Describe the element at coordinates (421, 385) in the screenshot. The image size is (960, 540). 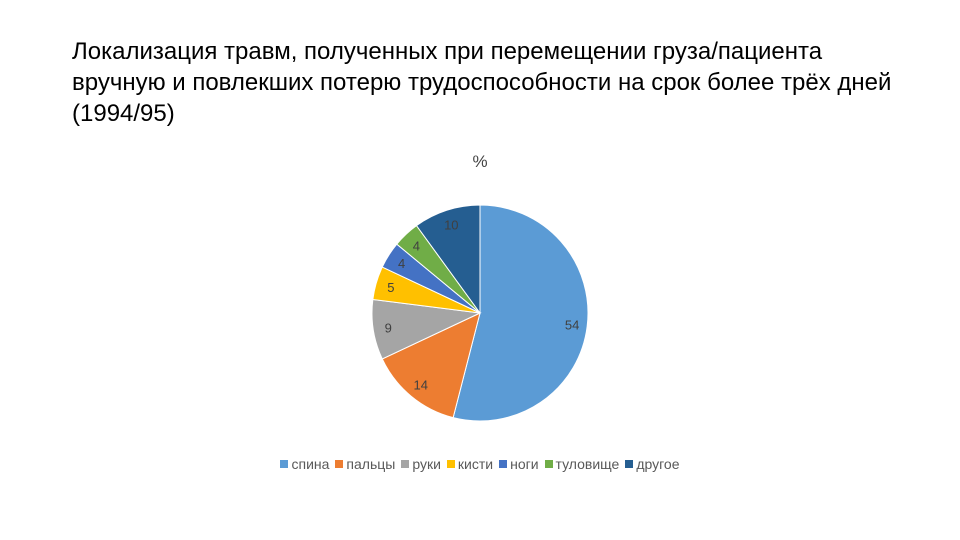
I see `data-label-1: 14` at that location.